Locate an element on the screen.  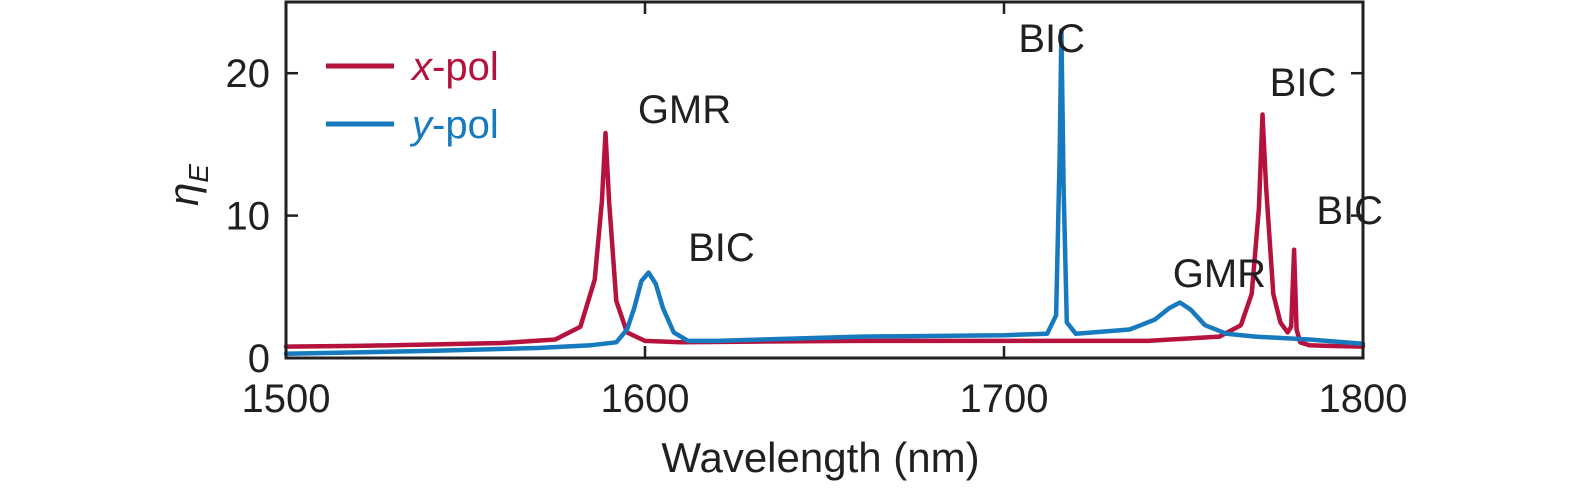
x-axis-label: Wavelength (nm) is located at coordinates (820, 457).